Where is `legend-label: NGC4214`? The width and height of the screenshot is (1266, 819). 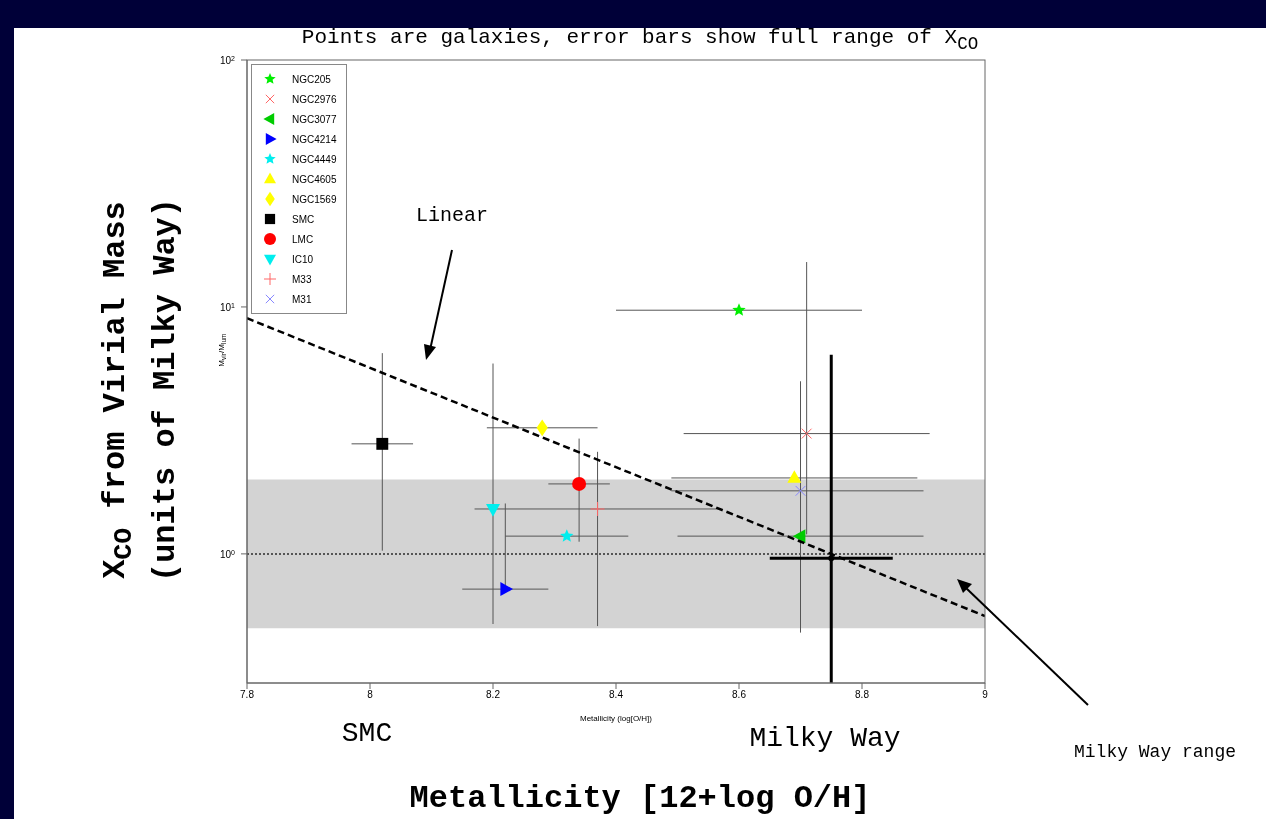
legend-label: NGC4214 is located at coordinates (314, 139).